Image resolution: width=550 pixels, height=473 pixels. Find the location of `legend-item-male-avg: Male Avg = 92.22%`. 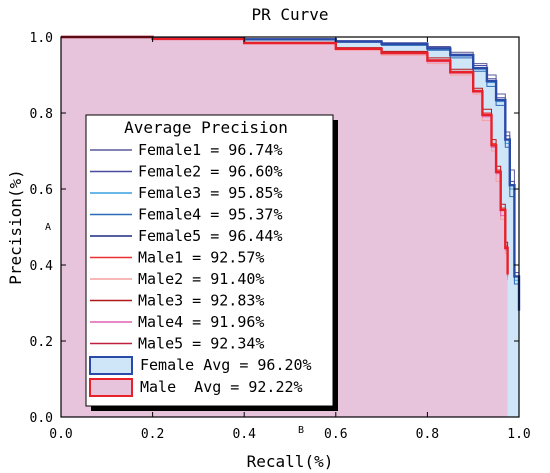

legend-item-male-avg: Male Avg = 92.22% is located at coordinates (196, 387).